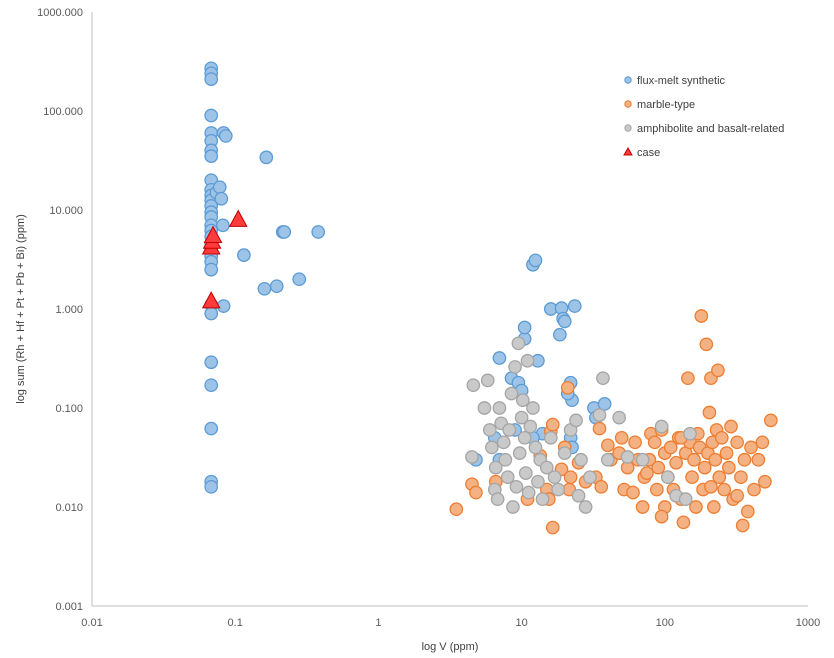 This screenshot has width=834, height=658. I want to click on x-tick-label: 0.01, so click(91, 623).